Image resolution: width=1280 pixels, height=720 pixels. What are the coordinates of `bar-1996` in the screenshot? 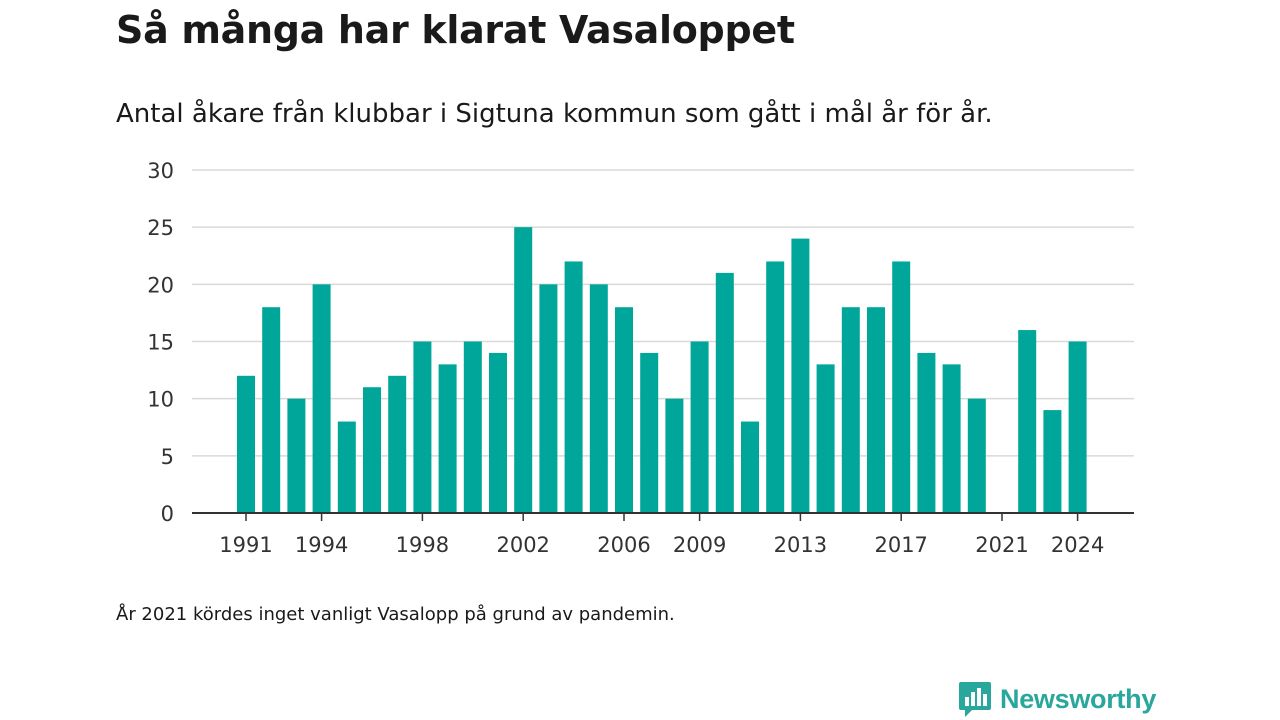 It's located at (372, 450).